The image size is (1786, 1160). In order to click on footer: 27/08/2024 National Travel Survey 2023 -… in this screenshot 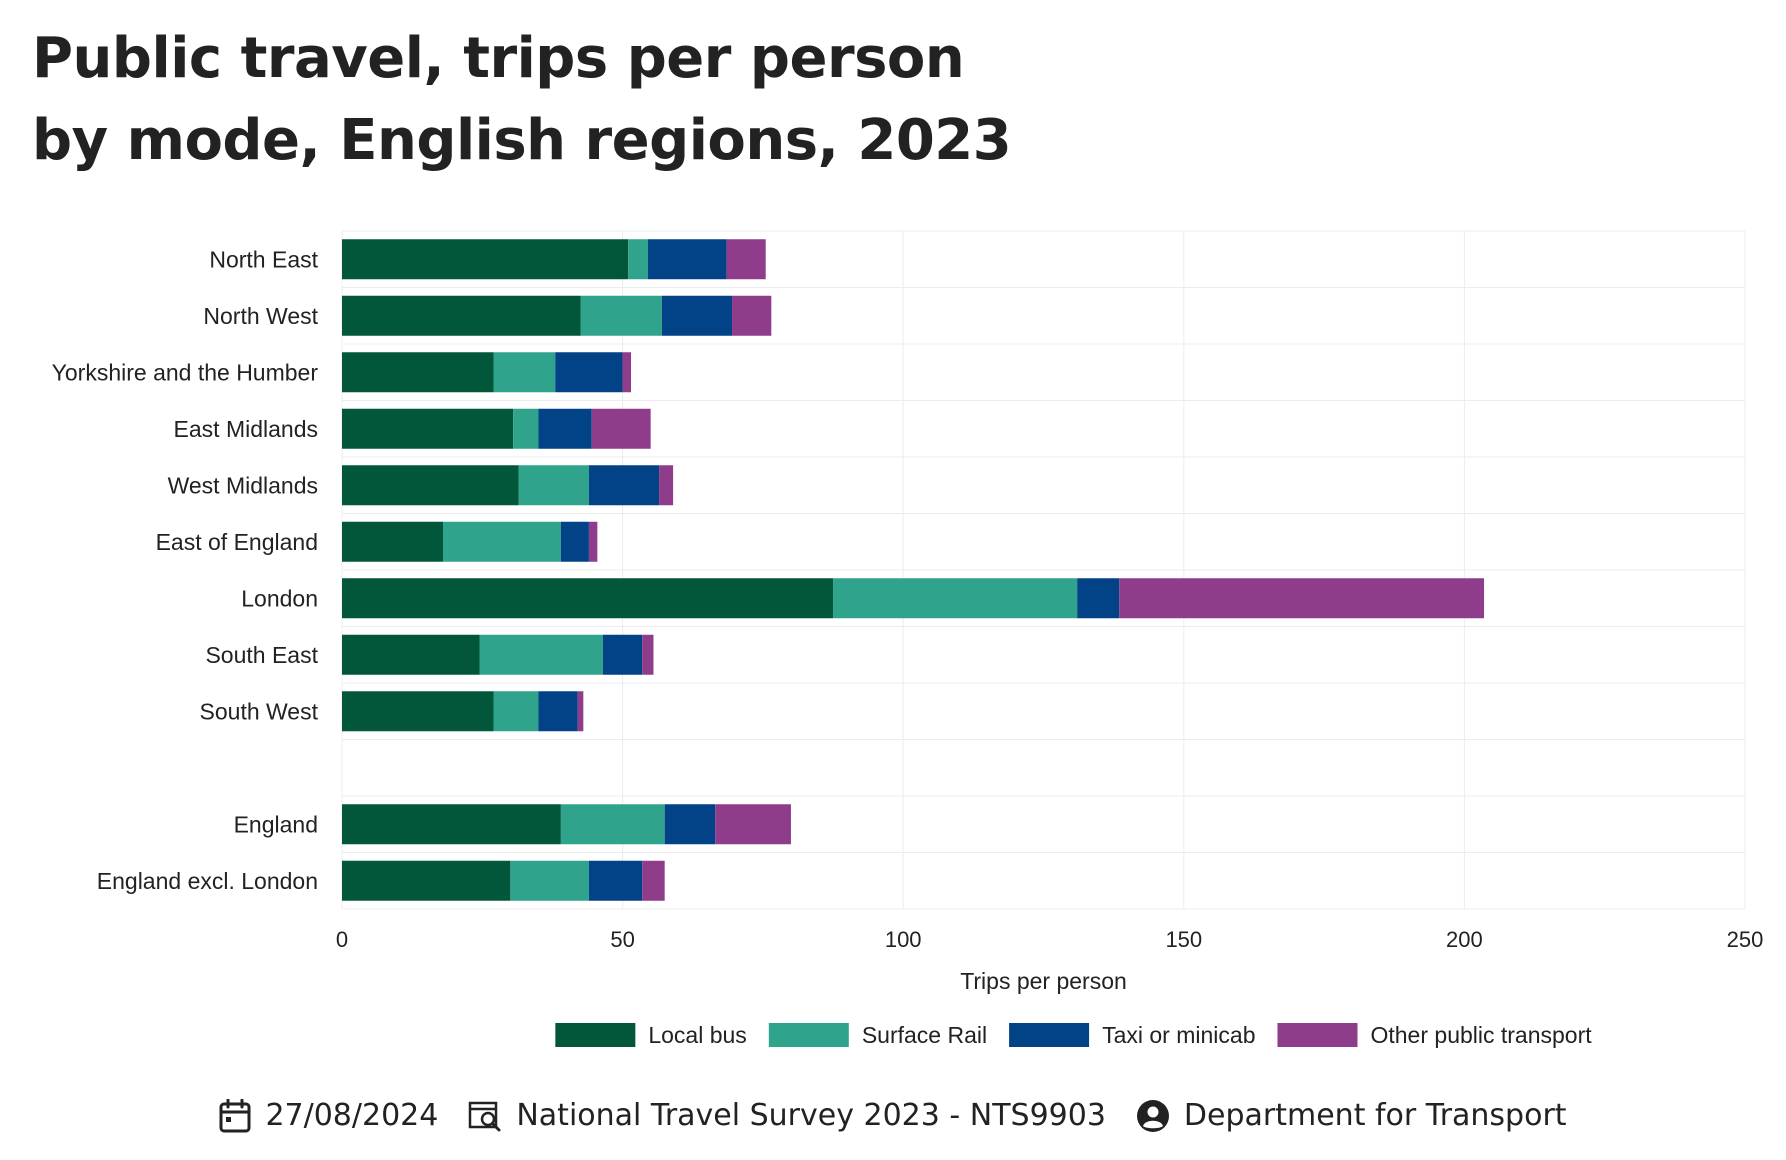, I will do `click(893, 1115)`.